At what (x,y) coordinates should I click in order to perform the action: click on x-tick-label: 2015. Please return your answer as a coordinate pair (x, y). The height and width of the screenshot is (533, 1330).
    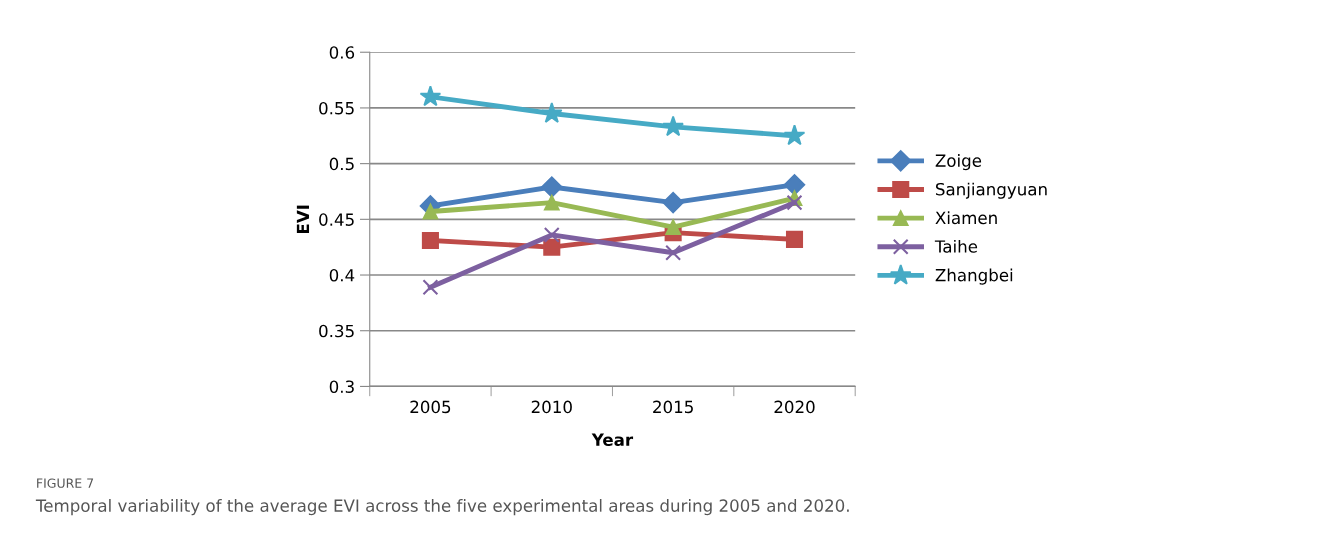
    Looking at the image, I should click on (673, 407).